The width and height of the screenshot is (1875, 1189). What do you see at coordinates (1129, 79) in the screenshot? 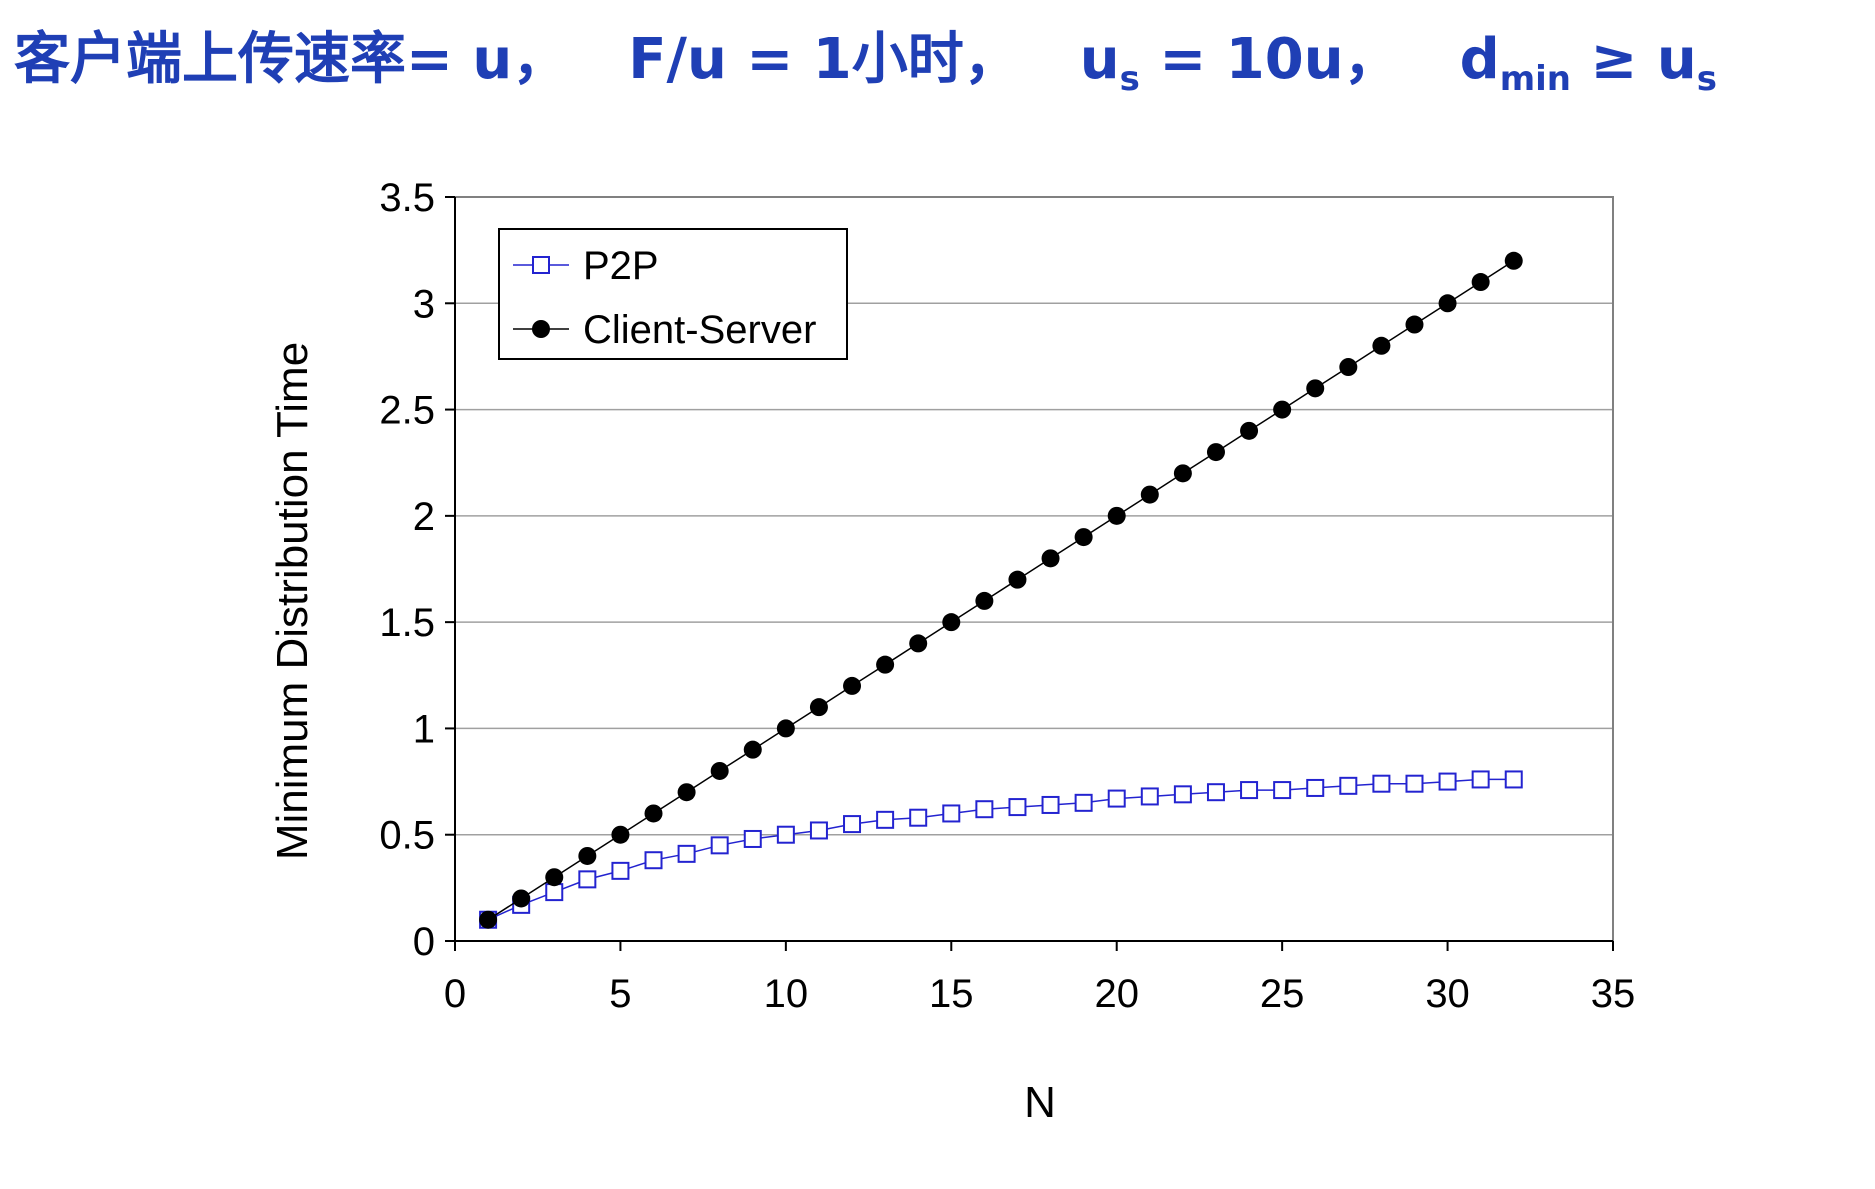
I see `title-us-subscript: s` at bounding box center [1129, 79].